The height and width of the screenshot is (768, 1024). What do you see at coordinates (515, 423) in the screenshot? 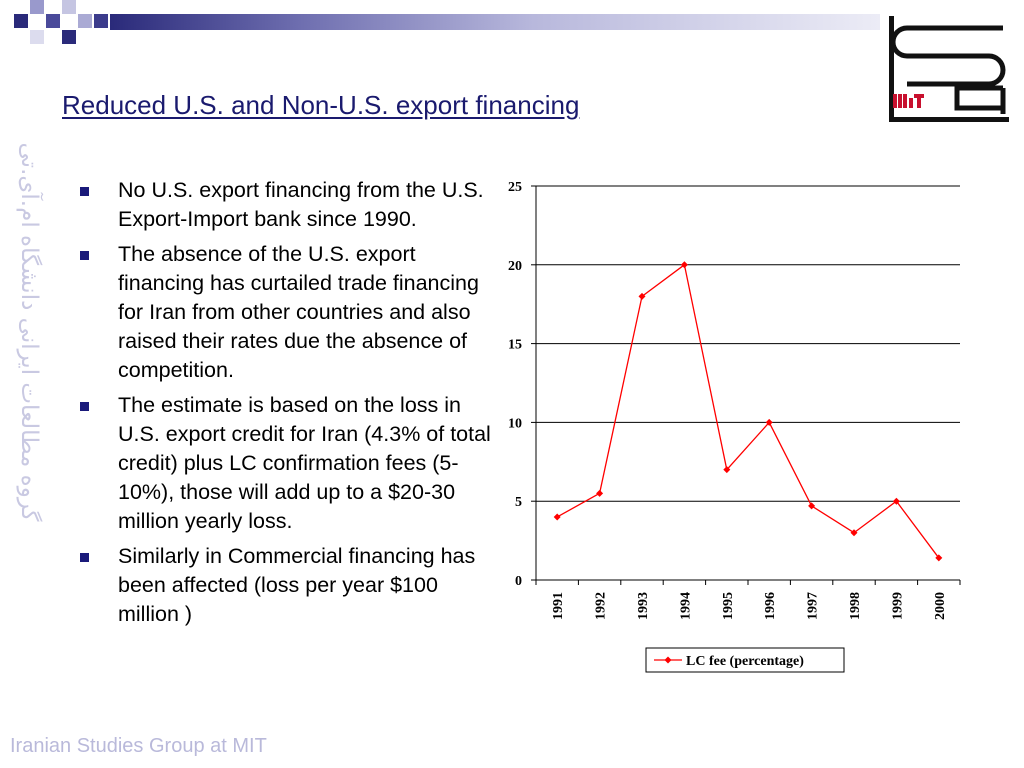
I see `y-tick-label: 10` at bounding box center [515, 423].